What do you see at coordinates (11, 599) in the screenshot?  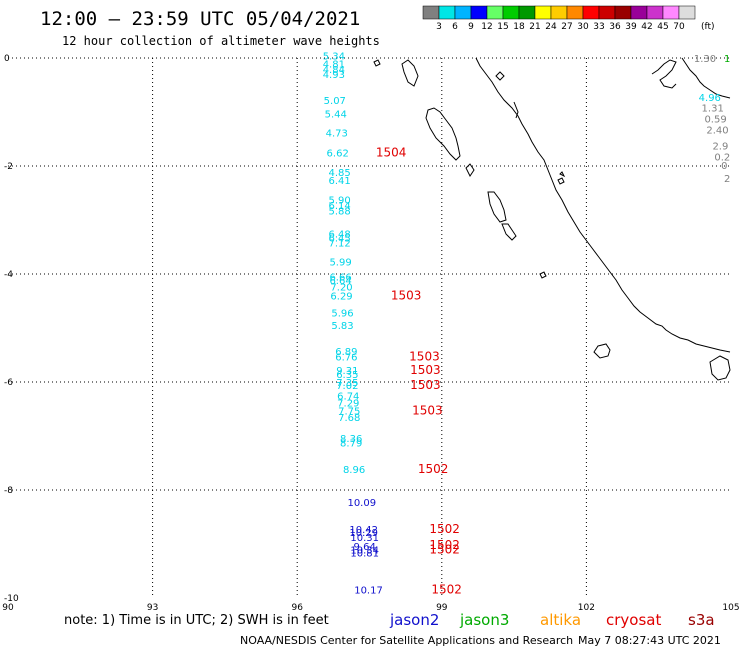 I see `latitude-tick-label: -10` at bounding box center [11, 599].